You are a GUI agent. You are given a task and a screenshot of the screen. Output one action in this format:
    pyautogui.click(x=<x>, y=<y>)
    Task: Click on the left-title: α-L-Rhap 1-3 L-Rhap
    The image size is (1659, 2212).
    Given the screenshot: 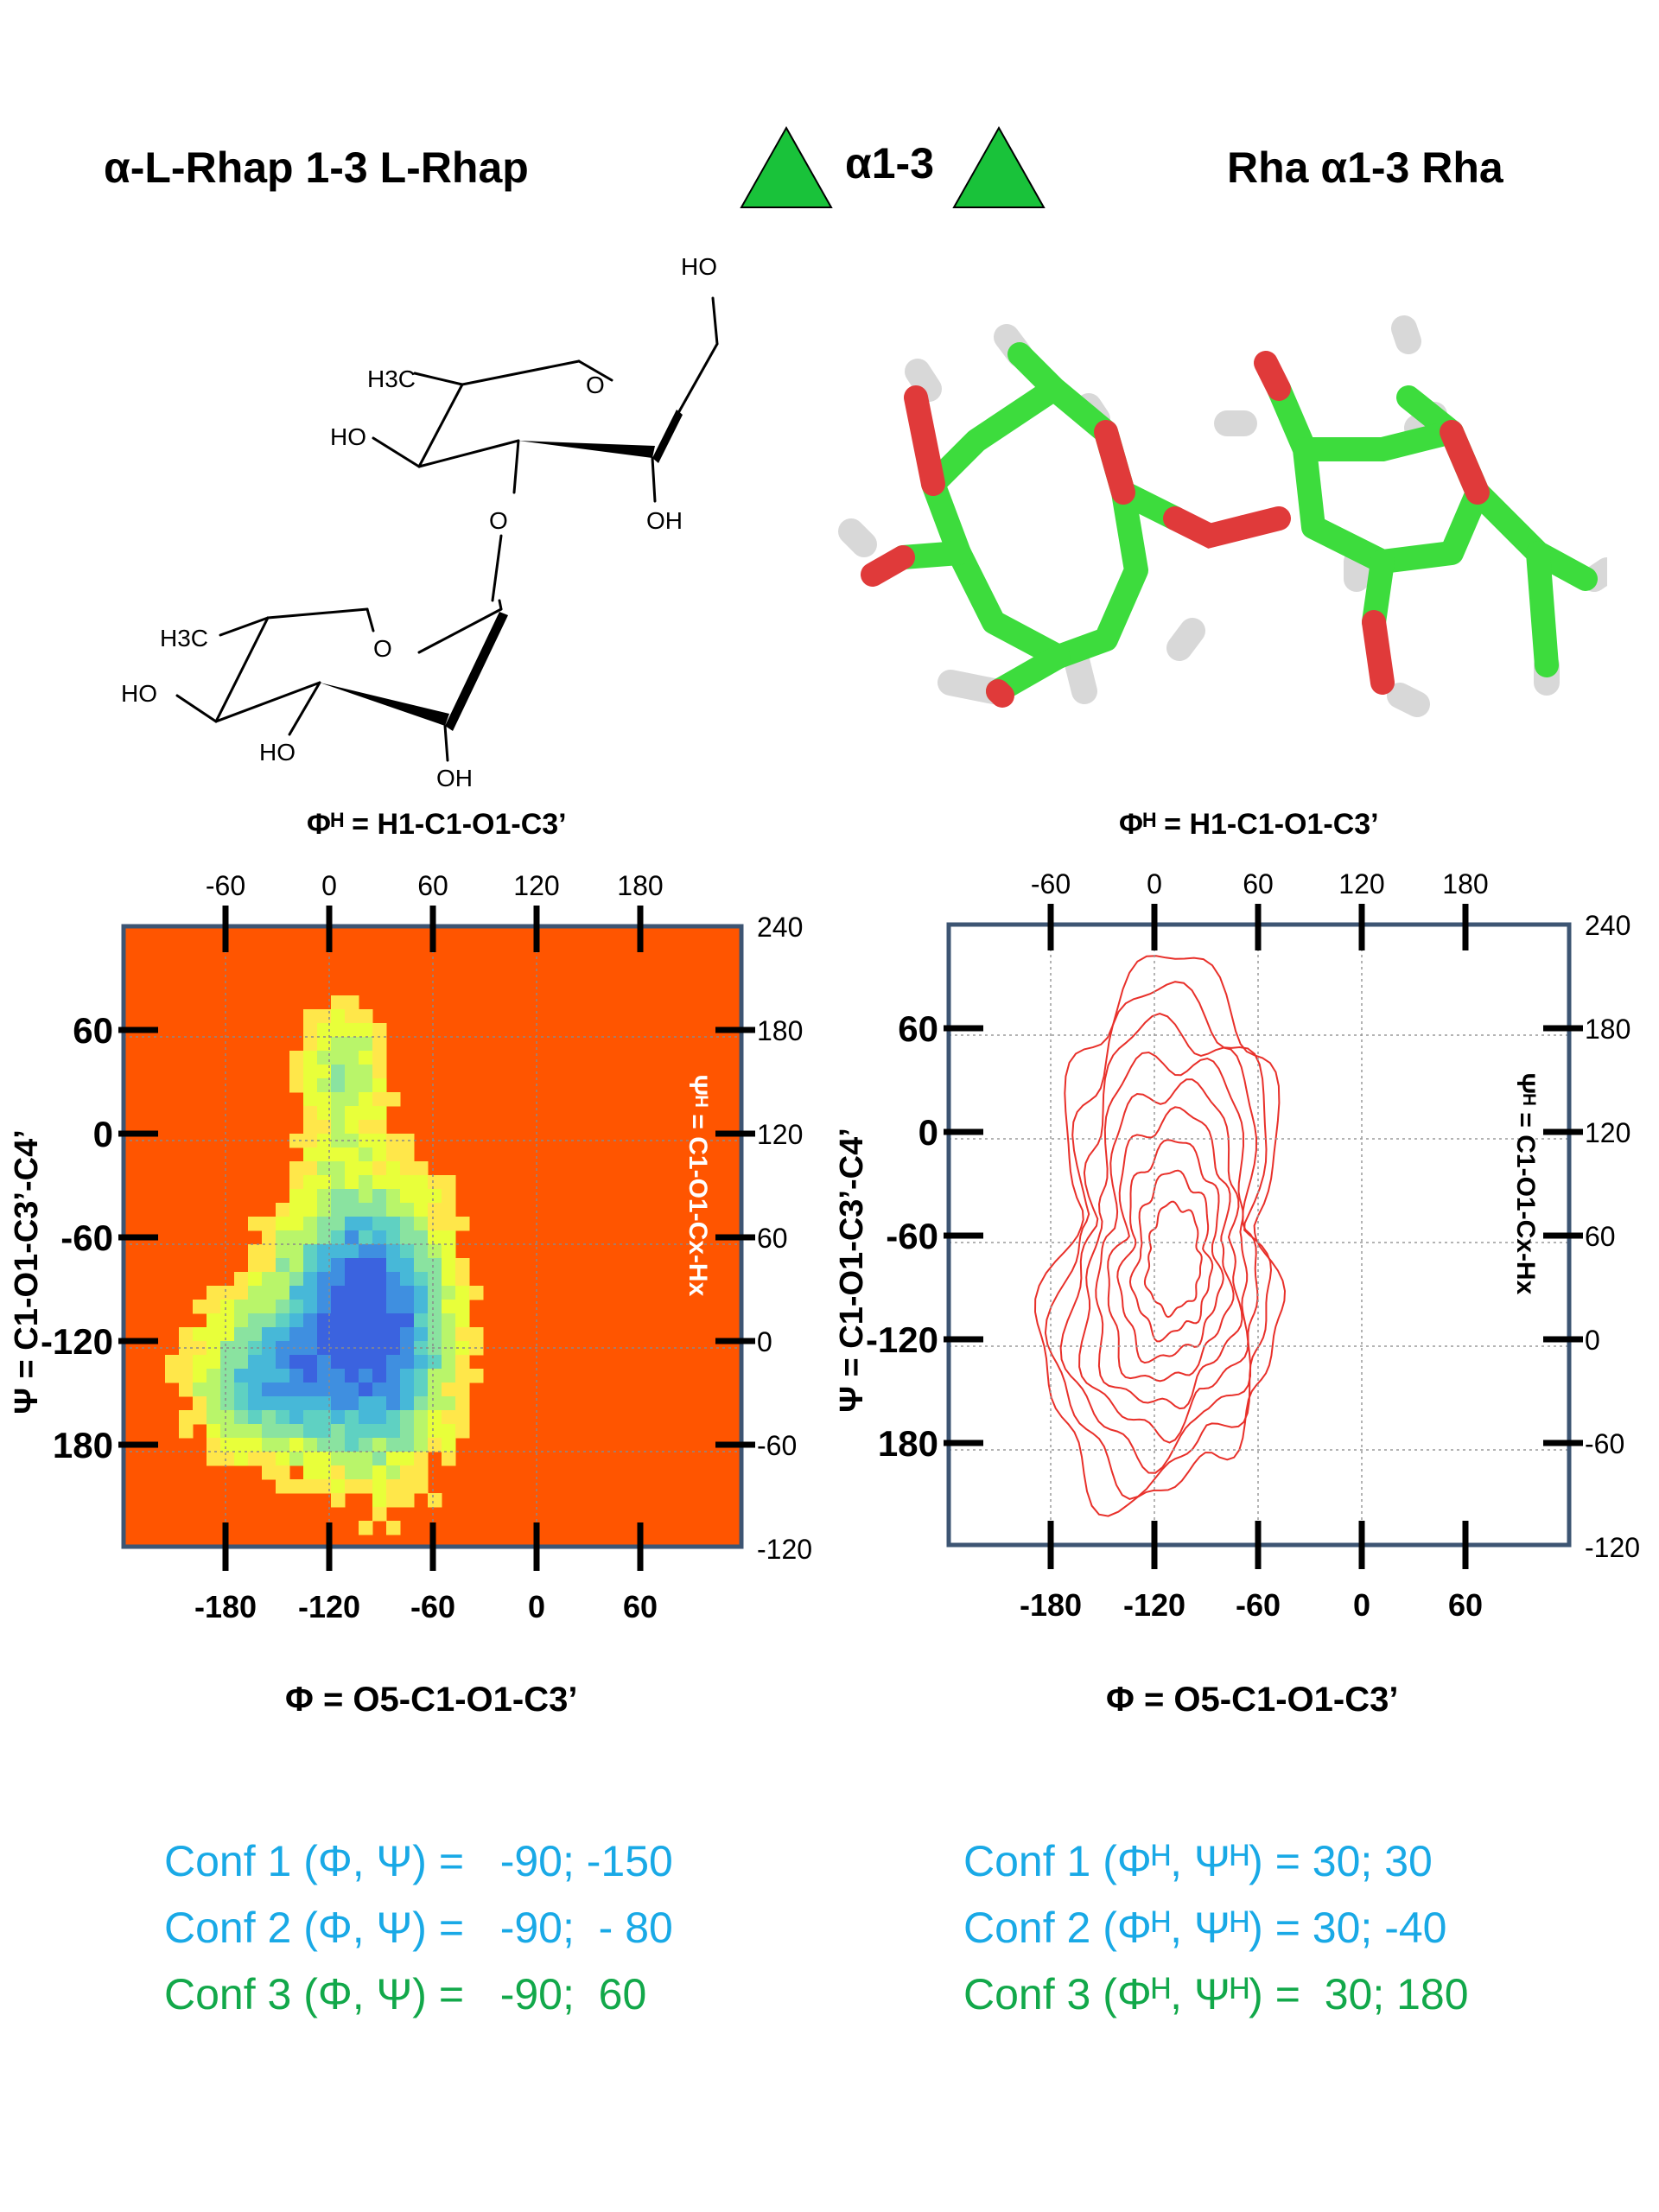 What is the action you would take?
    pyautogui.click(x=316, y=167)
    